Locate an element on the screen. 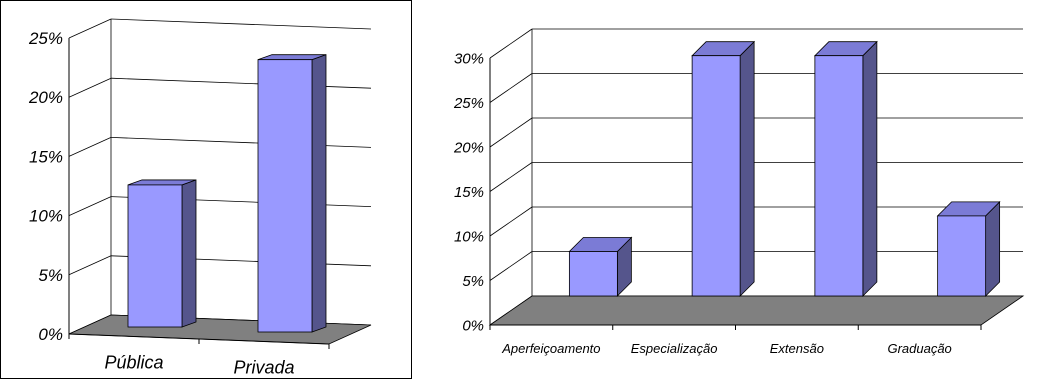 This screenshot has height=379, width=1047. x-category-label: Especialização is located at coordinates (674, 348).